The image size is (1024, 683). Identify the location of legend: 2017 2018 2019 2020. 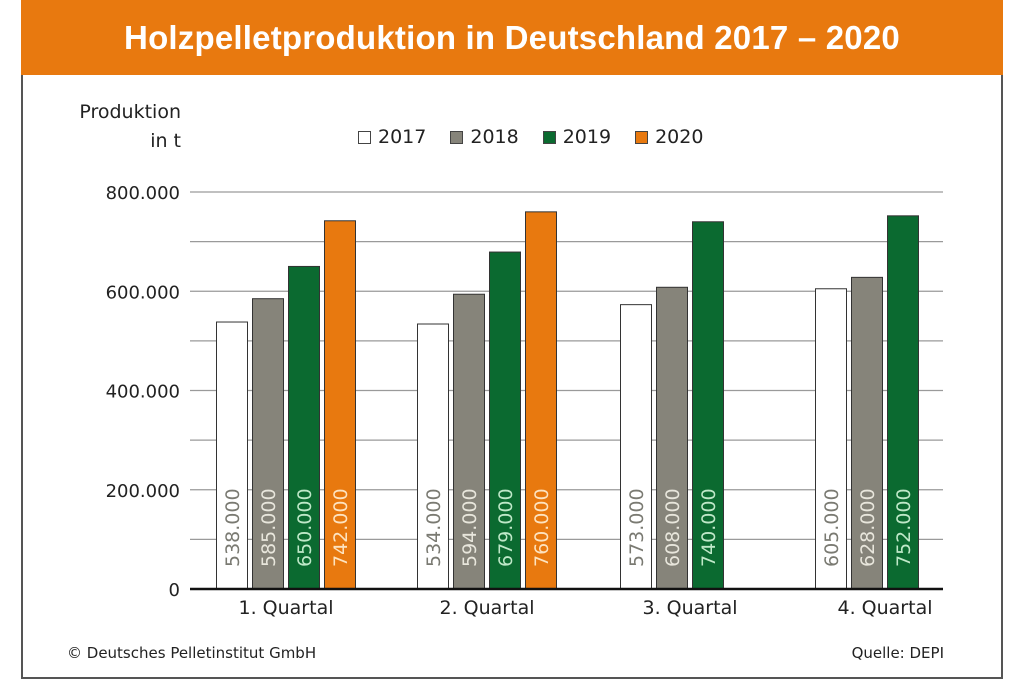
(542, 137).